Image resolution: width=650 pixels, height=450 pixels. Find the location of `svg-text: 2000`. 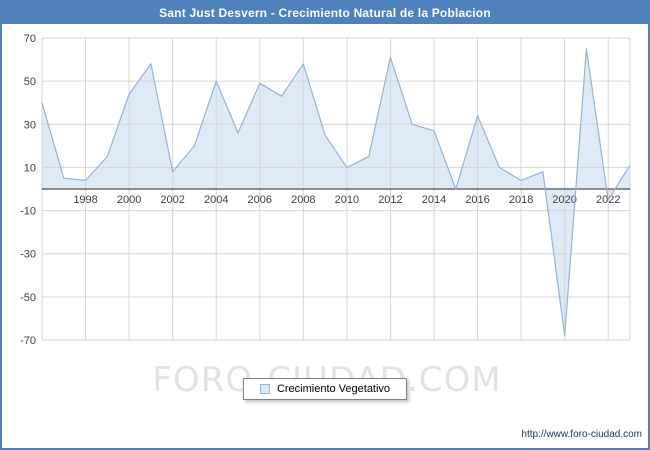

svg-text: 2000 is located at coordinates (129, 200).